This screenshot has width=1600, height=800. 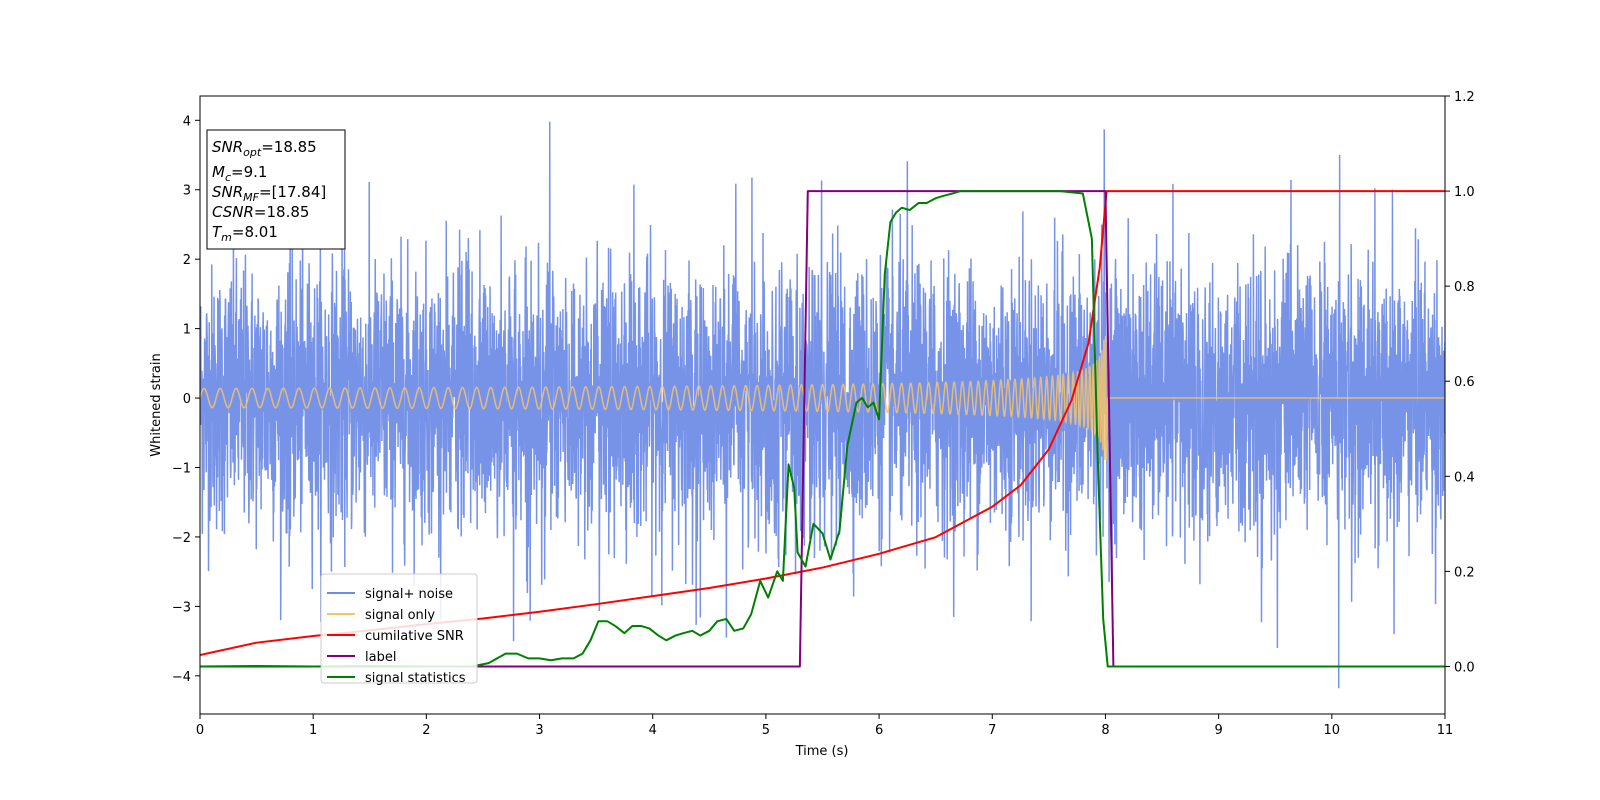 What do you see at coordinates (1464, 572) in the screenshot?
I see `y-right-tick-label: 0.2` at bounding box center [1464, 572].